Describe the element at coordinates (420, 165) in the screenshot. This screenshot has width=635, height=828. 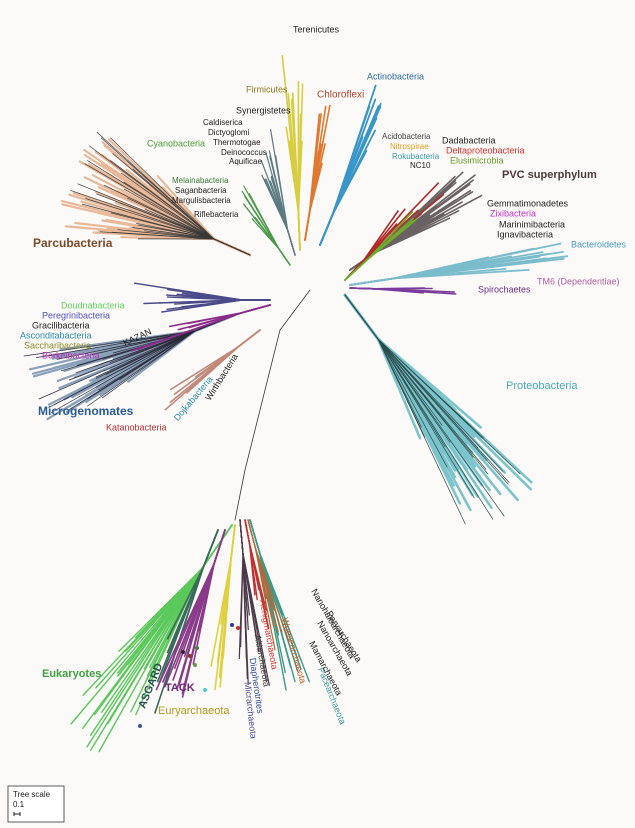
I see `clade-label: NC10` at that location.